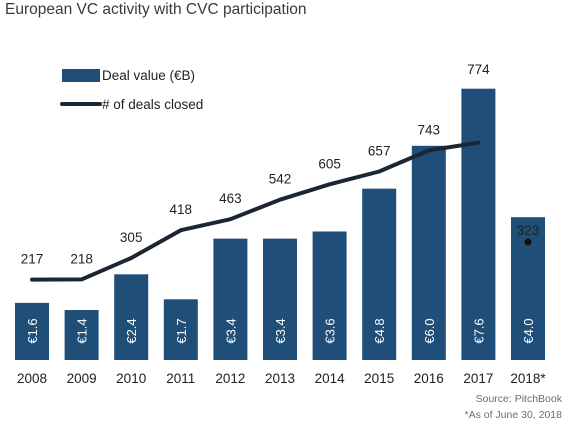 This screenshot has height=422, width=567. I want to click on deal-count-label: 218, so click(81, 258).